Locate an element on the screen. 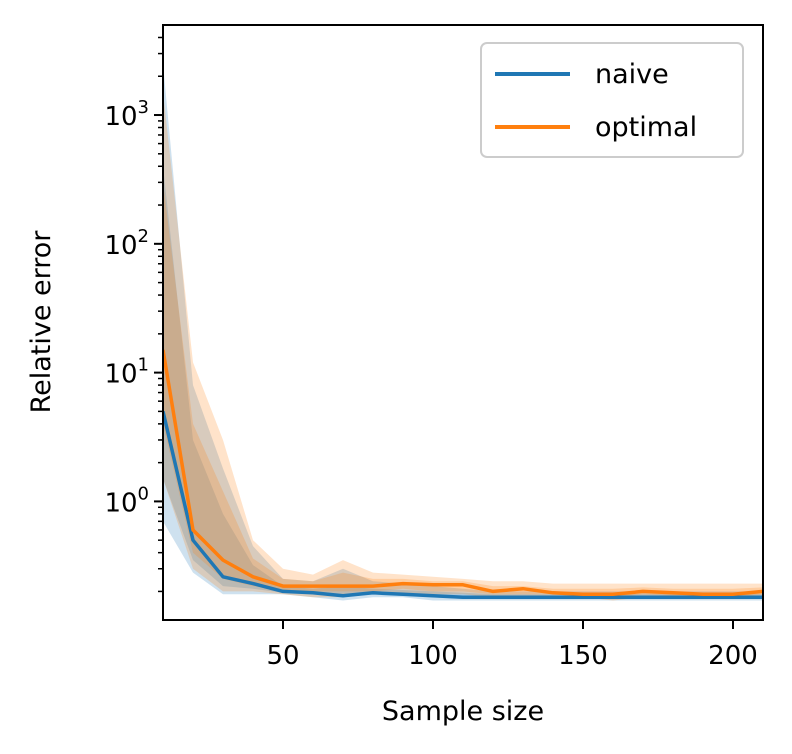 Image resolution: width=792 pixels, height=754 pixels. x-axis-label: Sample size is located at coordinates (463, 711).